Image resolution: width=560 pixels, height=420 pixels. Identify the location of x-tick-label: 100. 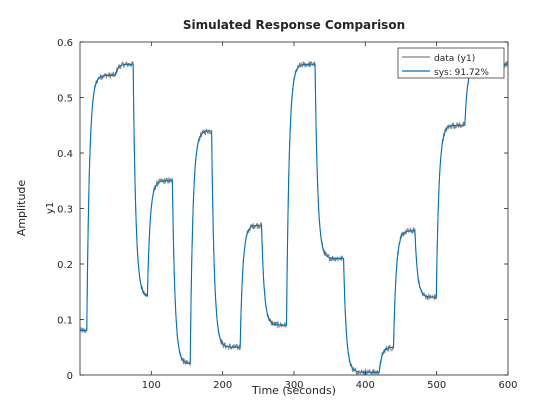
(151, 385).